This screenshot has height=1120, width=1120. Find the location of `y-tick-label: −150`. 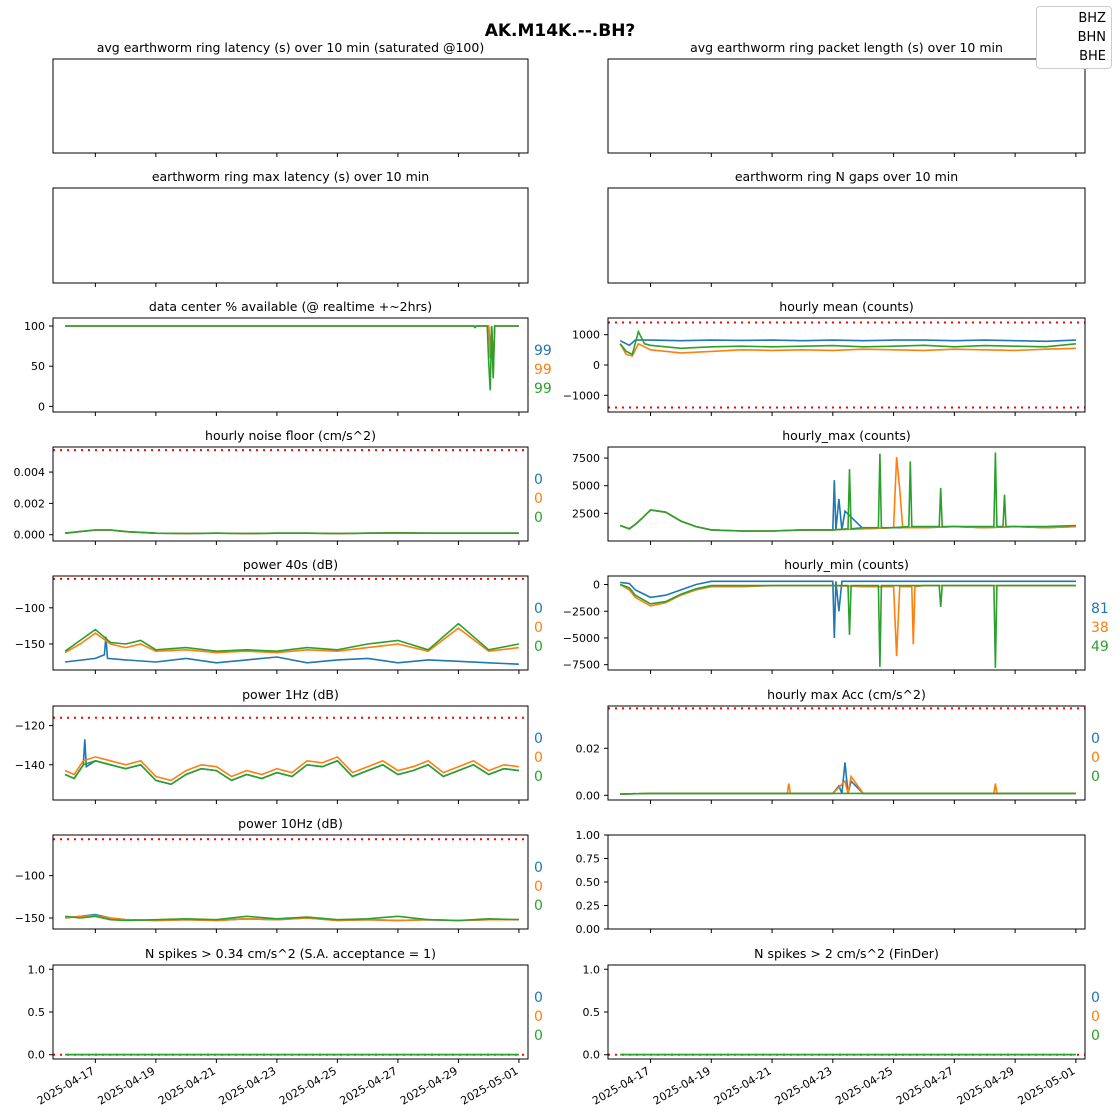

y-tick-label: −150 is located at coordinates (30, 918).